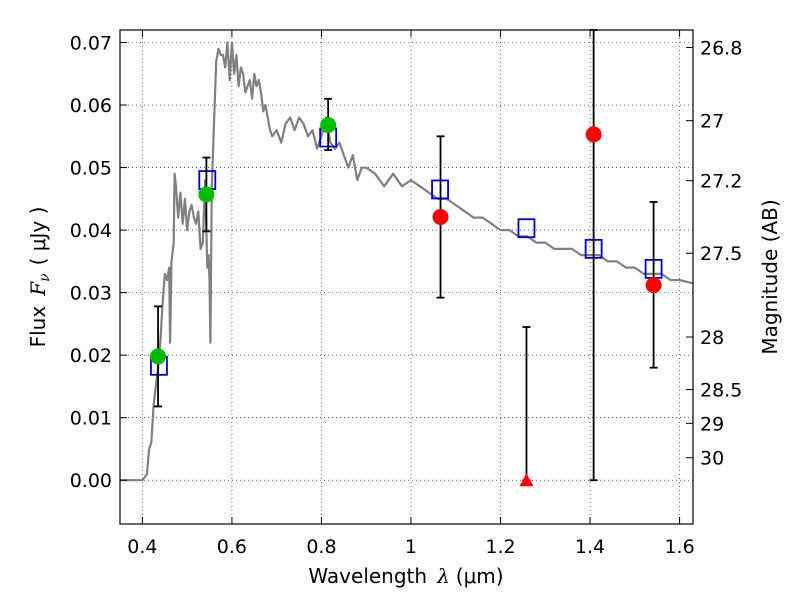  What do you see at coordinates (91, 169) in the screenshot?
I see `y-tick-label: 0.05` at bounding box center [91, 169].